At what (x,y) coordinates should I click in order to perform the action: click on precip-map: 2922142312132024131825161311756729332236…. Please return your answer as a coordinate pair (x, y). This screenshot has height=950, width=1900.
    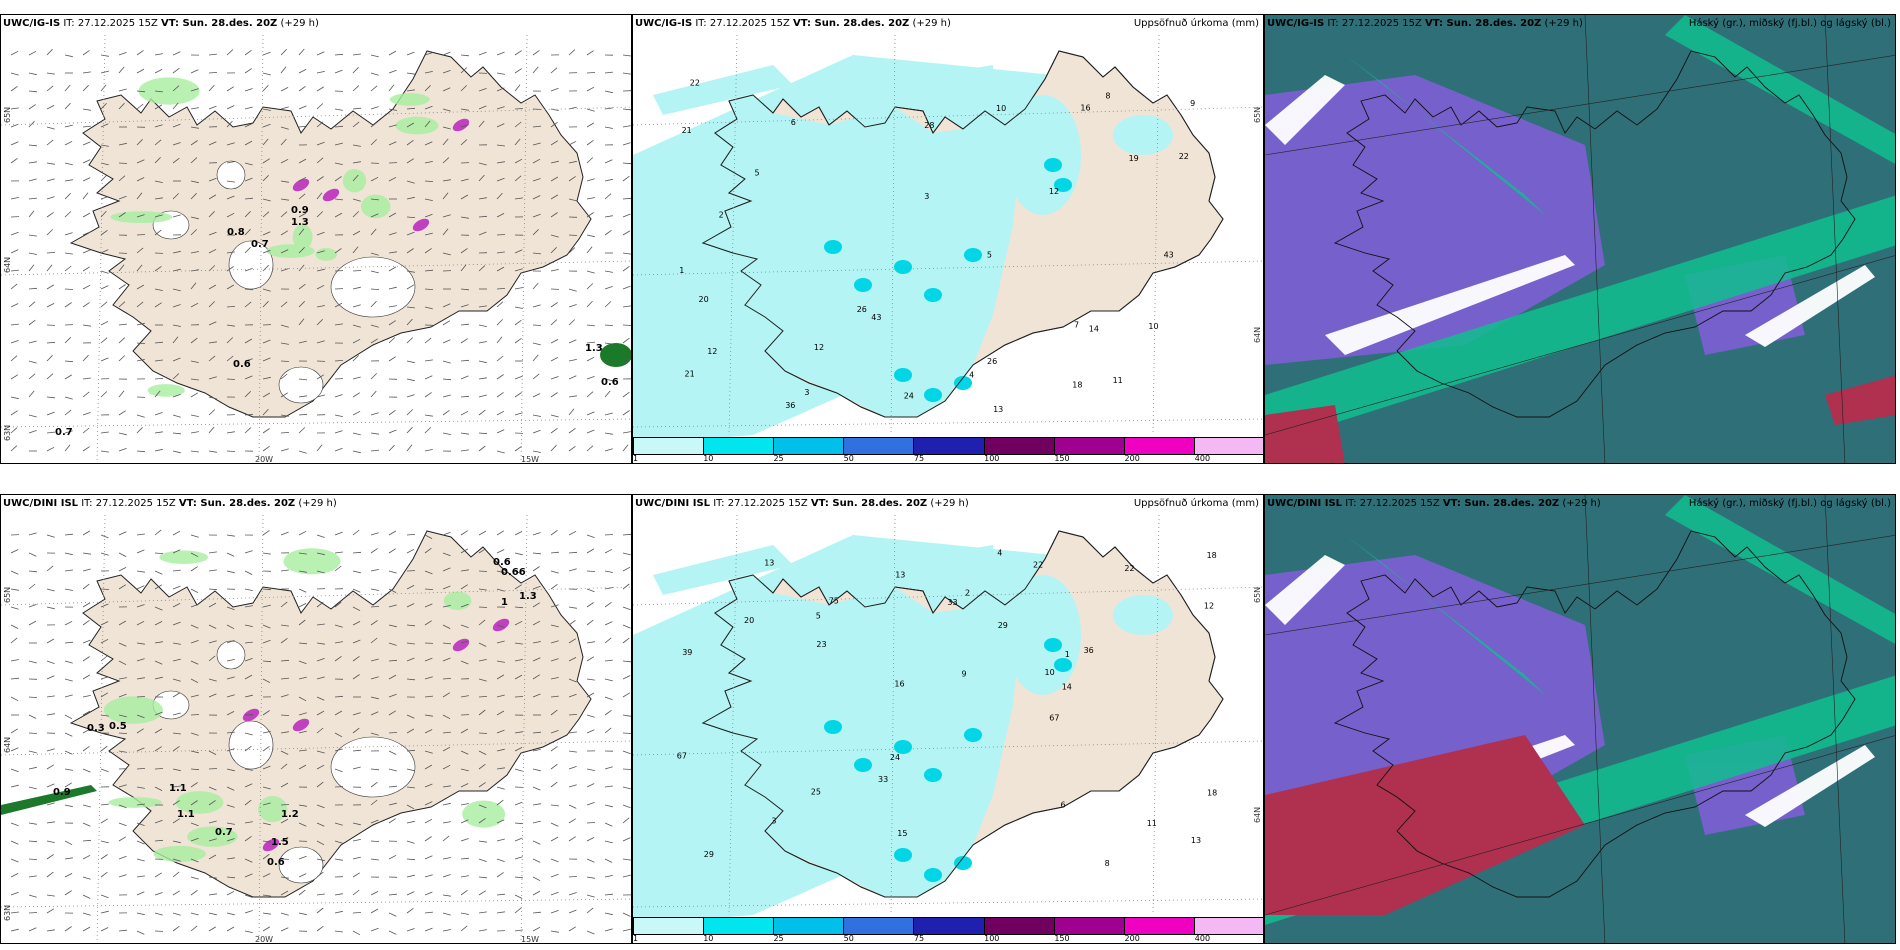
    Looking at the image, I should click on (948, 719).